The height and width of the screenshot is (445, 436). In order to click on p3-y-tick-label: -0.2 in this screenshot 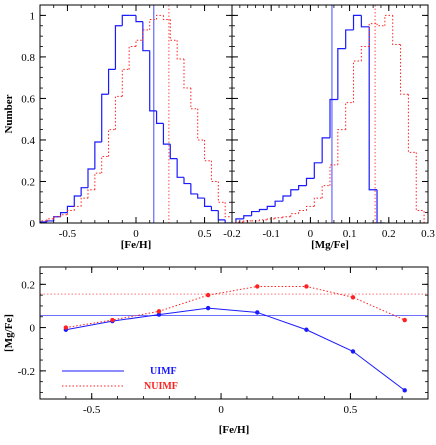, I will do `click(26, 372)`.